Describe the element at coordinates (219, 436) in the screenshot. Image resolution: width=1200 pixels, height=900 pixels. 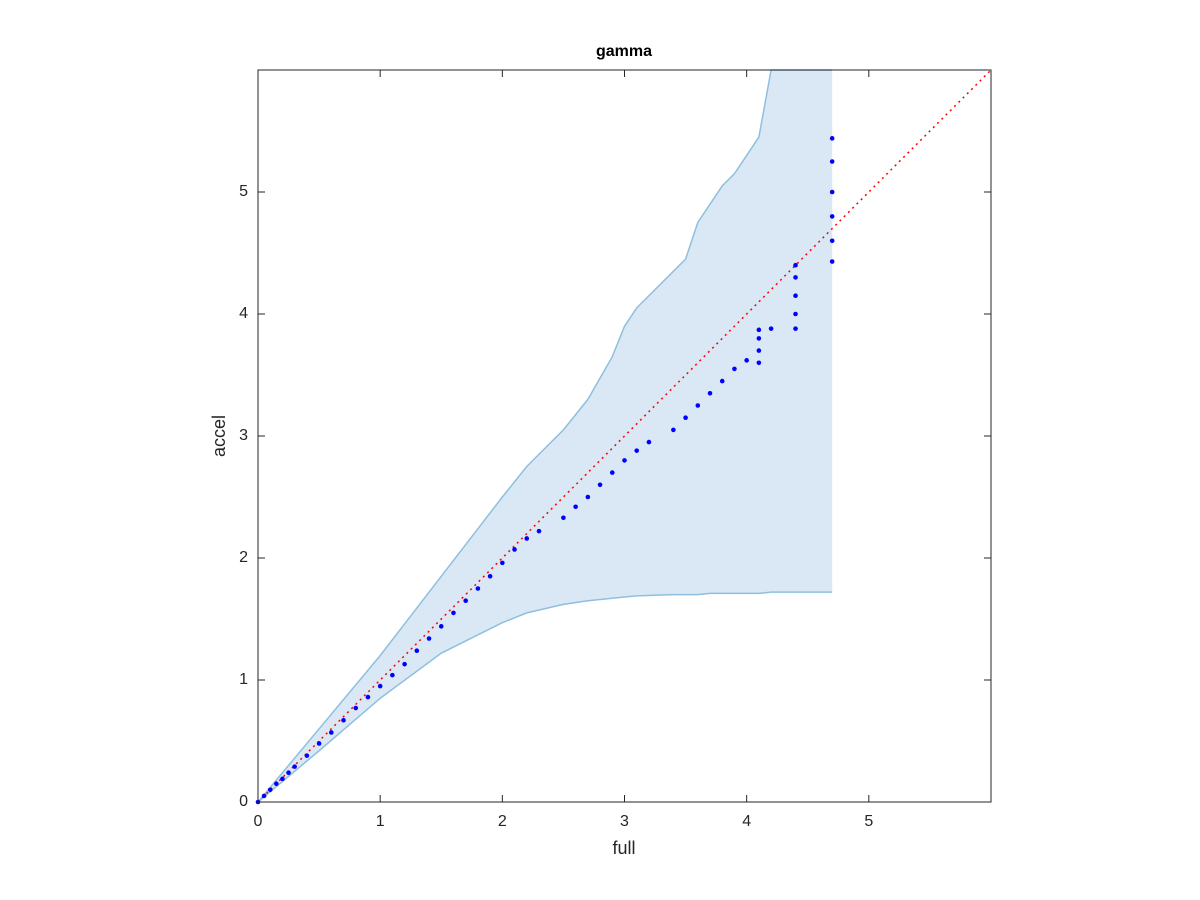
I see `y-axis-label: accel` at that location.